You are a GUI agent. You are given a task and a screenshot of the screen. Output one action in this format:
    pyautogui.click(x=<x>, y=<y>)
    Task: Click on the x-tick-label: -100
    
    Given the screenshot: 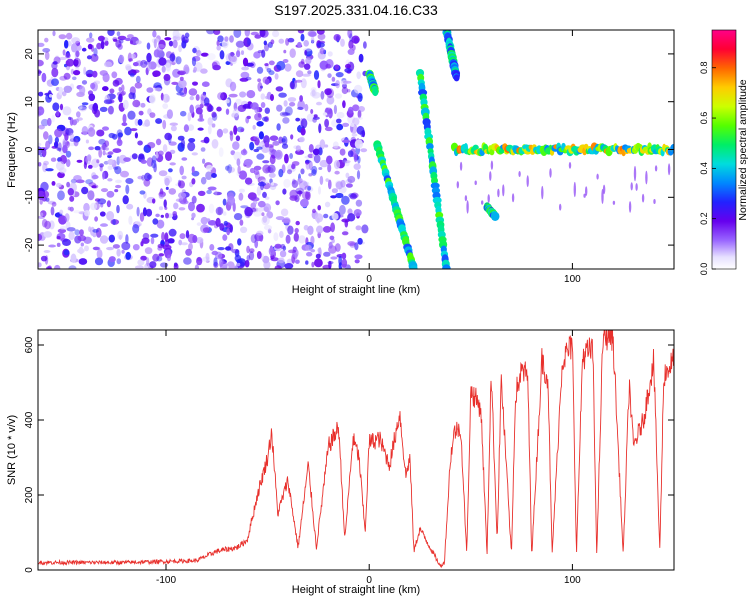 What is the action you would take?
    pyautogui.click(x=166, y=580)
    